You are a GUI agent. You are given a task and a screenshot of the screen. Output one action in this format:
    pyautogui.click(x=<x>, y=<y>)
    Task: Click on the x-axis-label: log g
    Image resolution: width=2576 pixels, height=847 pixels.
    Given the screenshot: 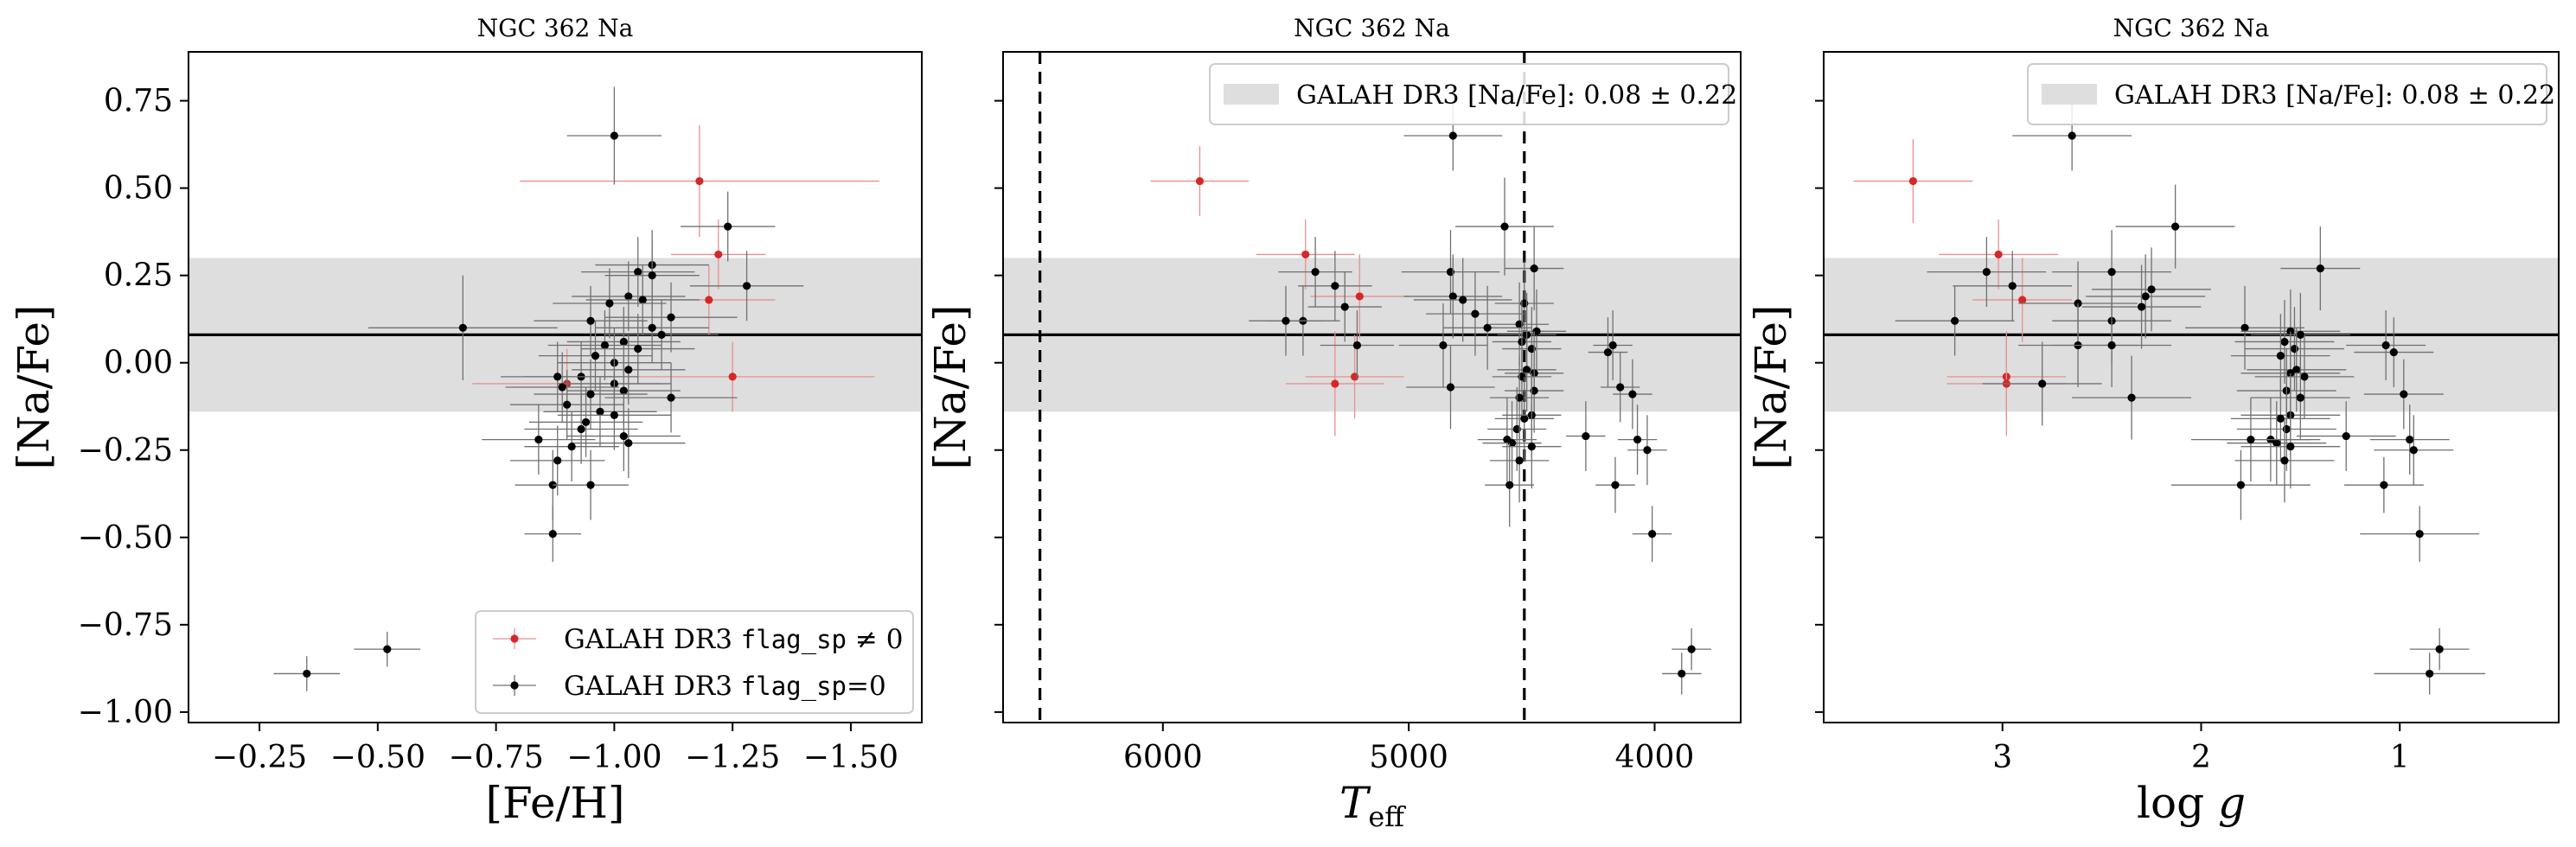 What is the action you would take?
    pyautogui.click(x=2191, y=803)
    